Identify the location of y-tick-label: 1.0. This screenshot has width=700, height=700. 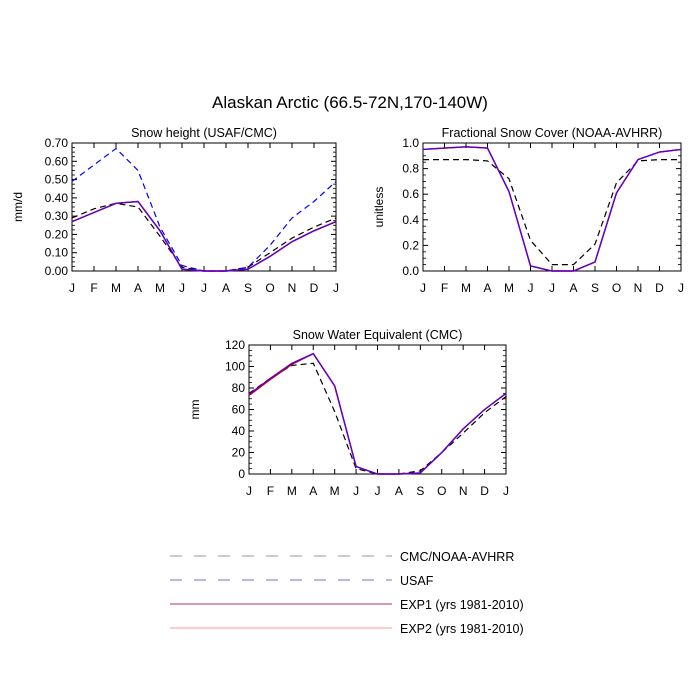
(410, 143).